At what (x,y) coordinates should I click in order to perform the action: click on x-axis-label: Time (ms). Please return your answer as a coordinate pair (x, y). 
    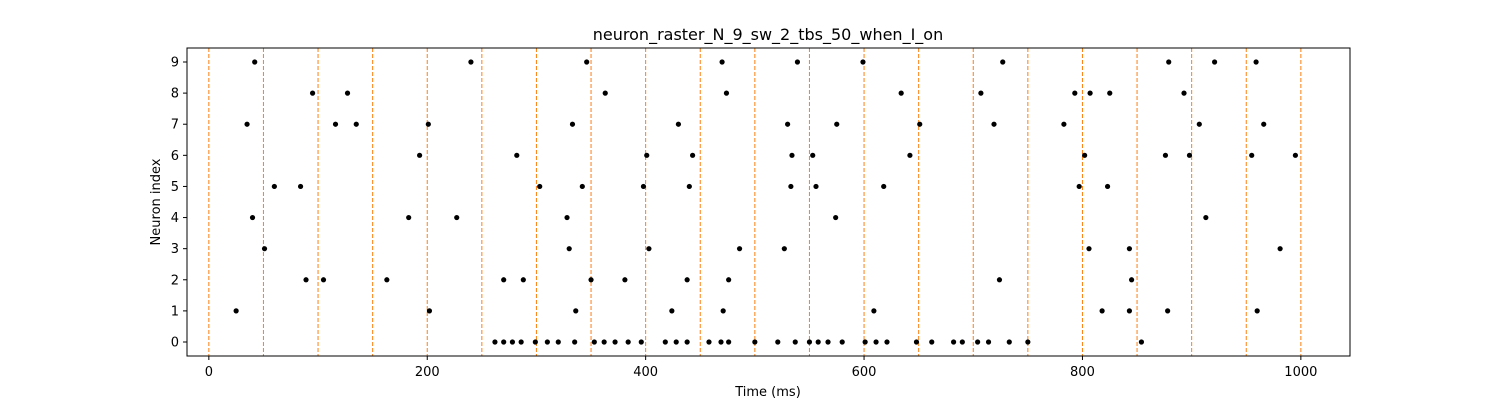
    Looking at the image, I should click on (767, 392).